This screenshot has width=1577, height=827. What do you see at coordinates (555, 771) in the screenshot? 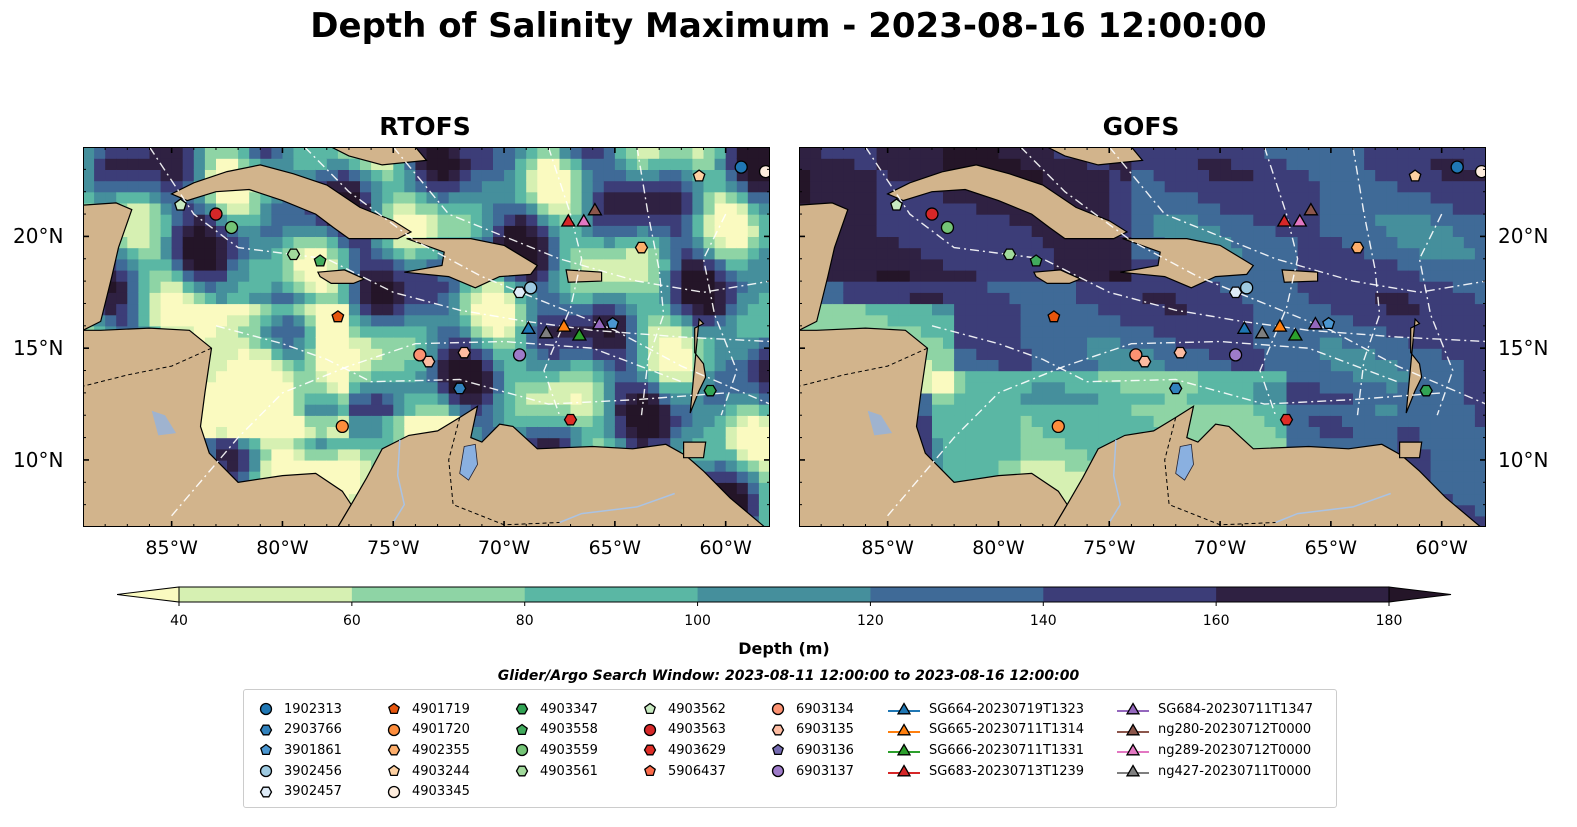
I see `legend-item: 4903561` at bounding box center [555, 771].